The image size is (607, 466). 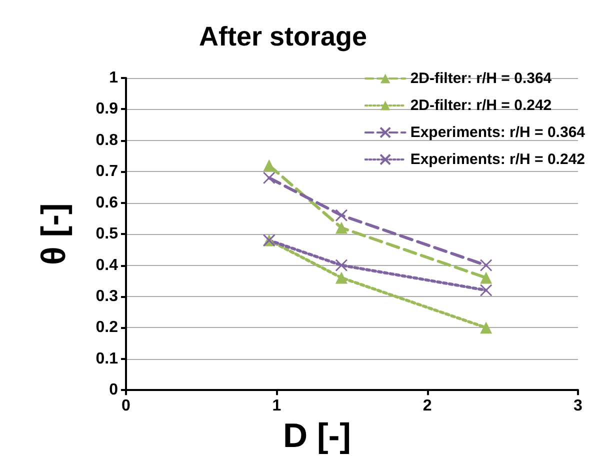 I want to click on x-tick-label: 0, so click(x=126, y=406).